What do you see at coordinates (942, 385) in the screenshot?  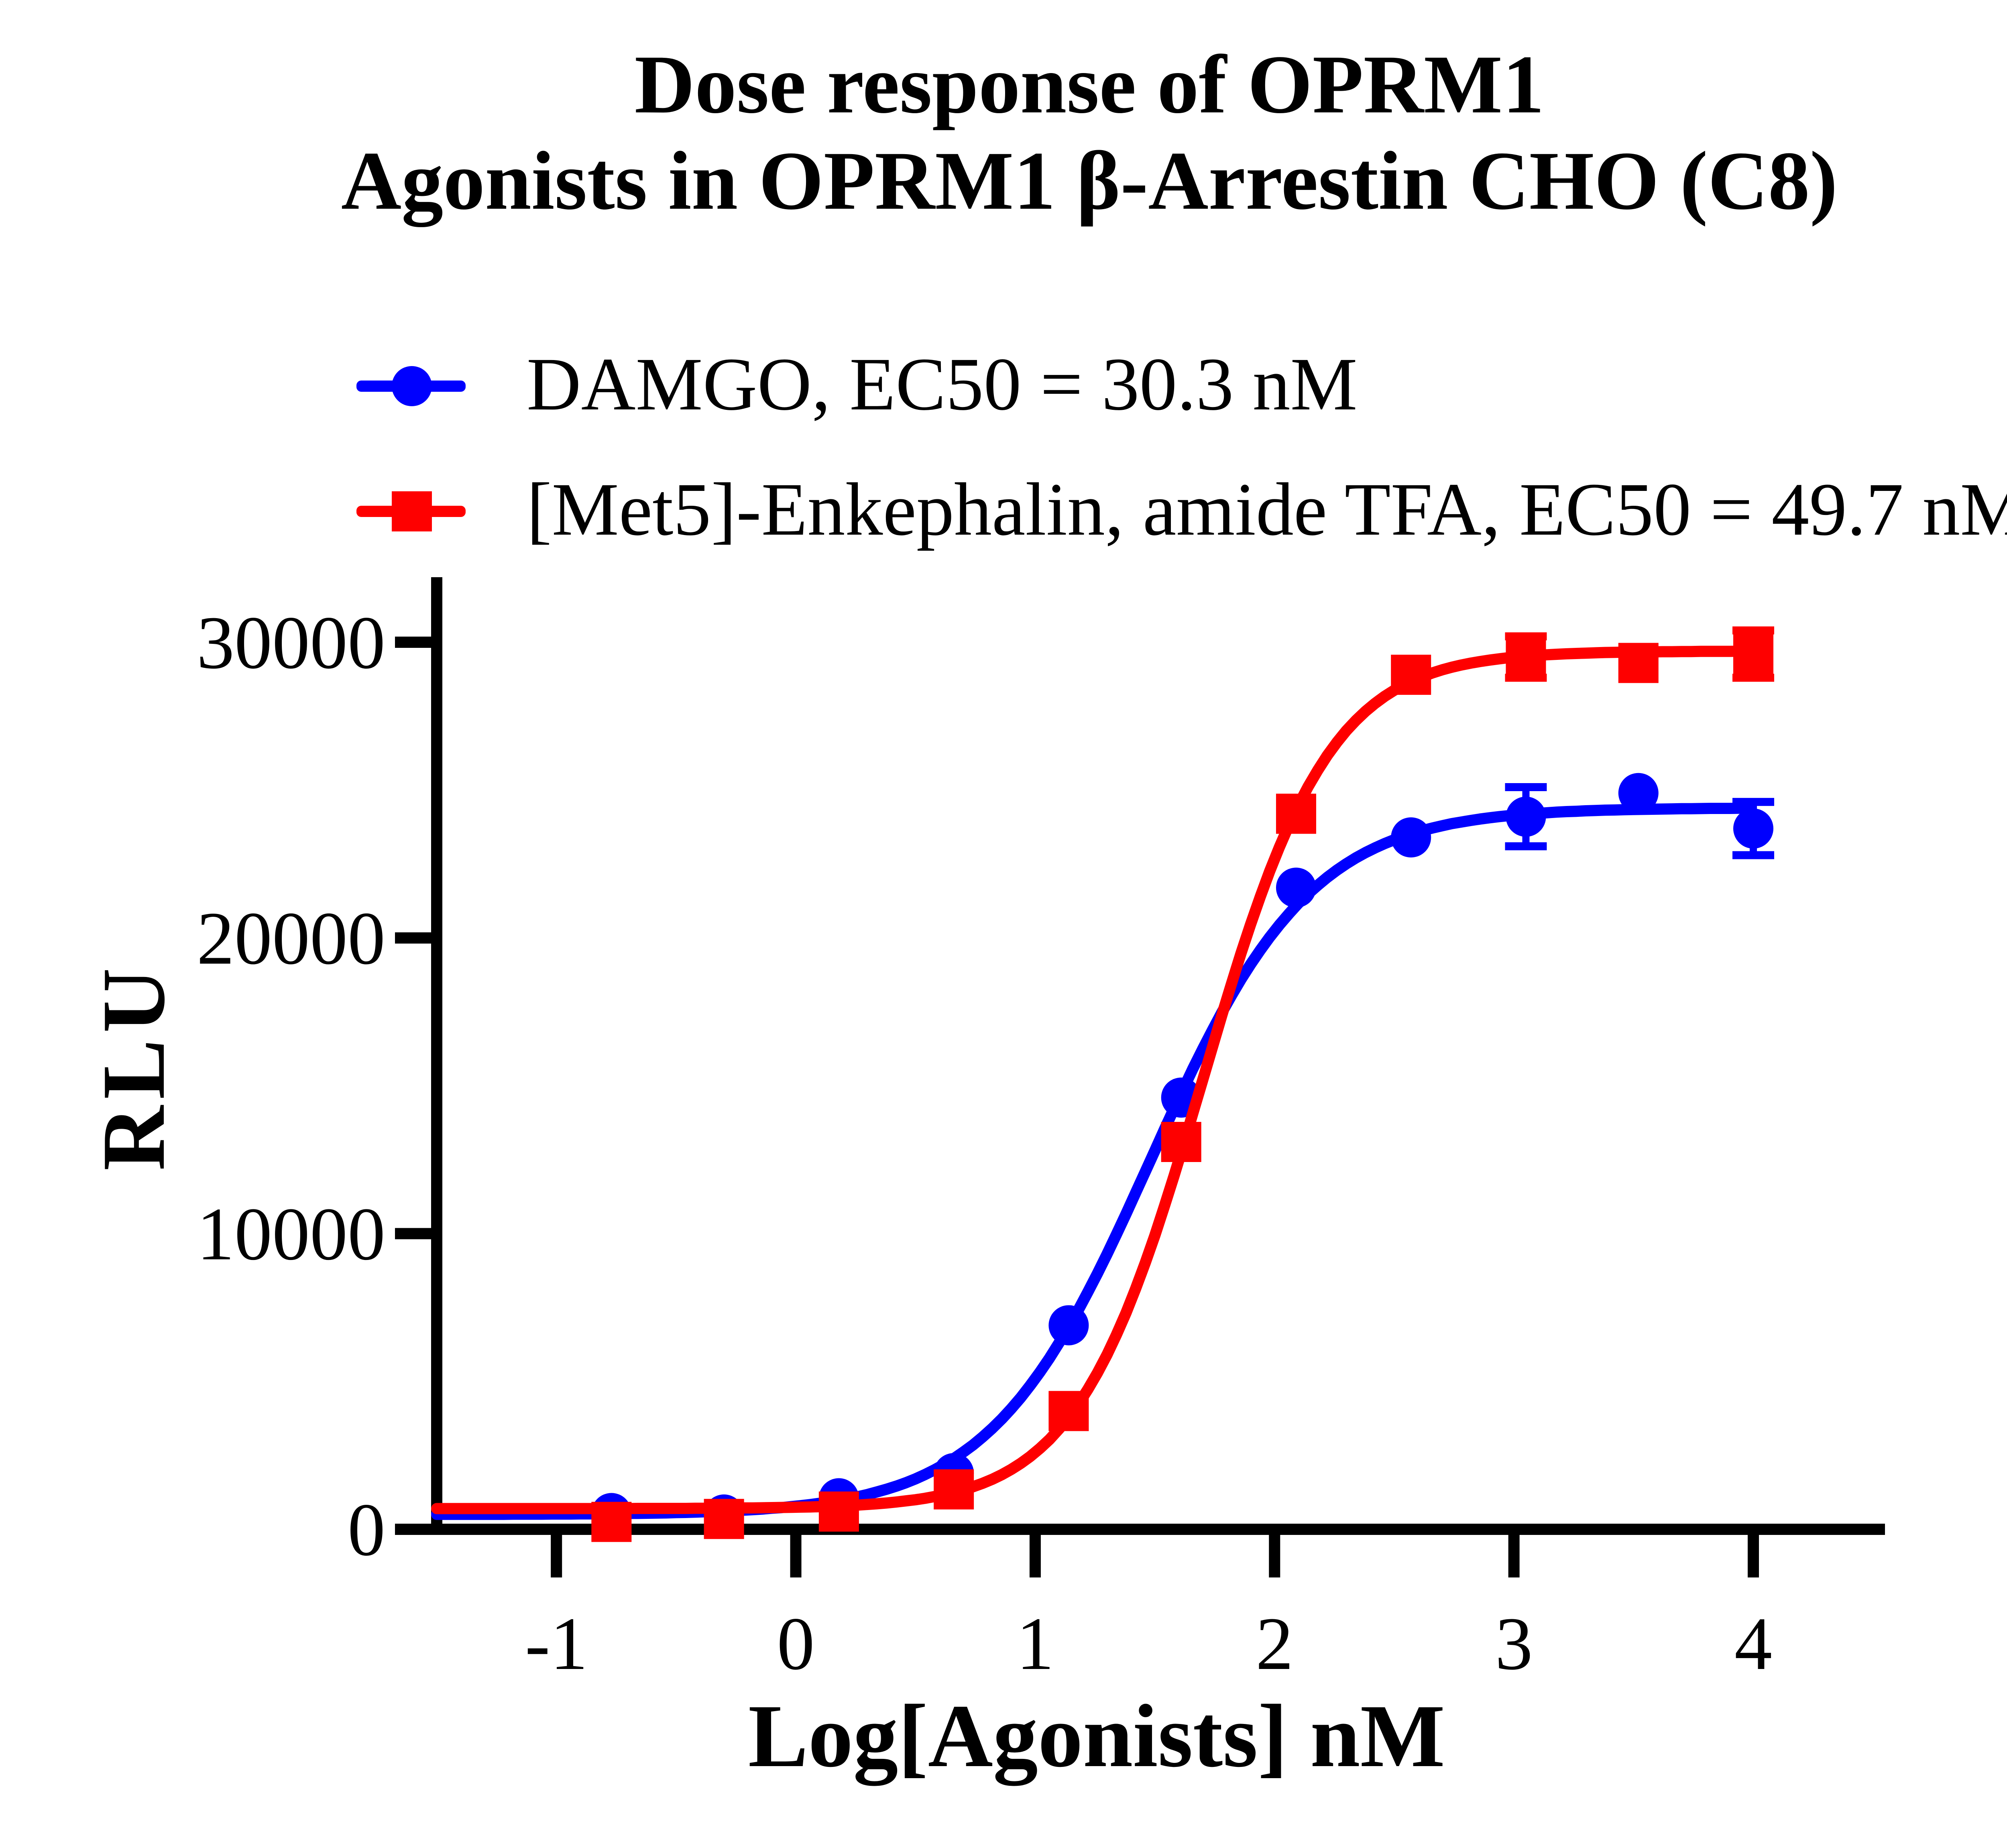 I see `legend-label-damgo: DAMGO, EC50 = 30.3 nM` at bounding box center [942, 385].